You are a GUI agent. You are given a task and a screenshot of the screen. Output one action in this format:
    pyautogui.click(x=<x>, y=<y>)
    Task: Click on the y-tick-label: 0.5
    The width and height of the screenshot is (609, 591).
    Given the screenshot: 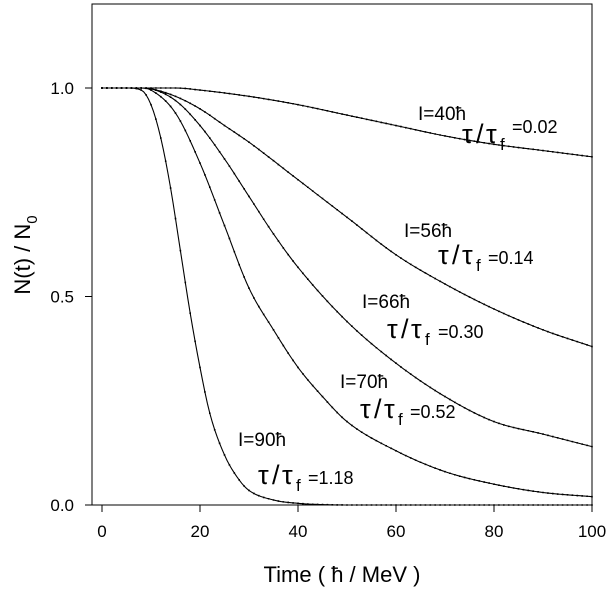 What is the action you would take?
    pyautogui.click(x=62, y=297)
    